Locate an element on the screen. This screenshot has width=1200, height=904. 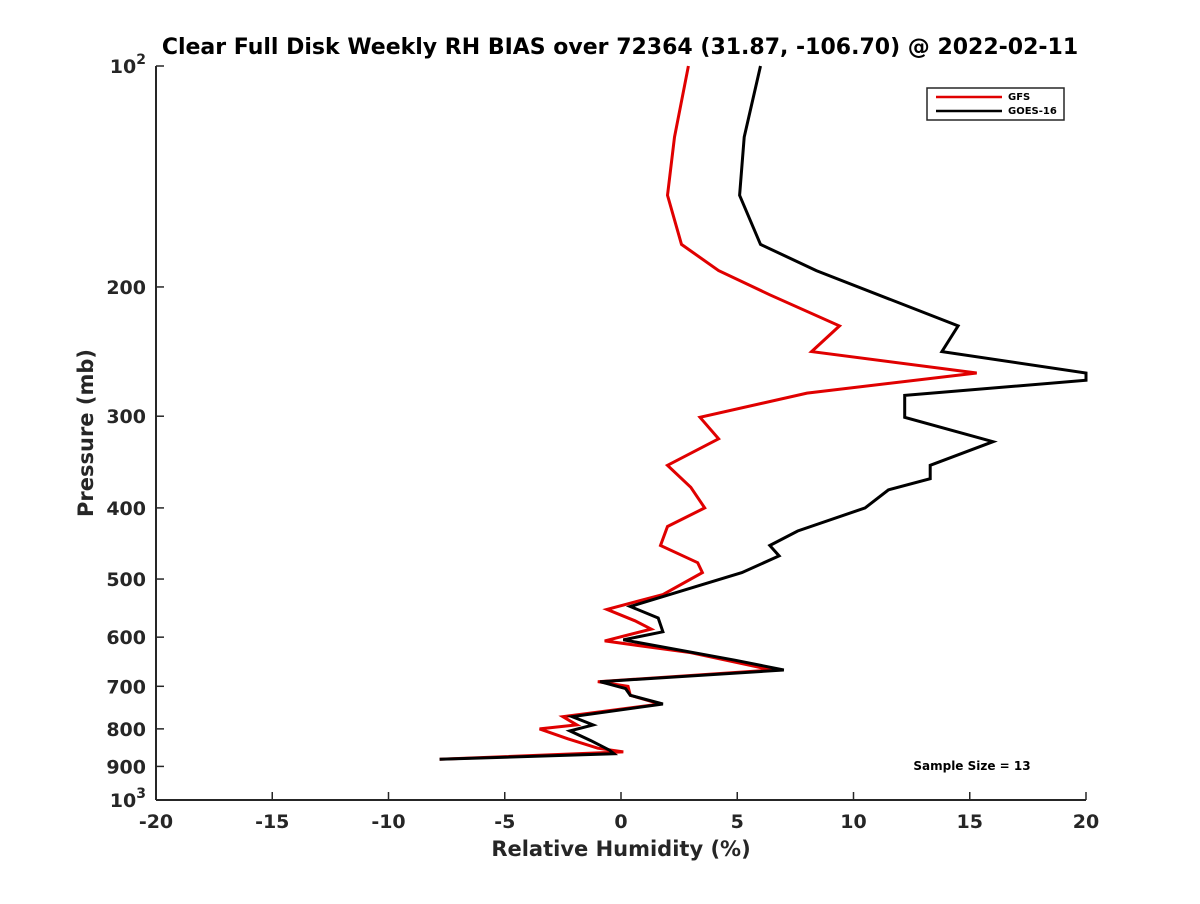
x-tick-label: 20 is located at coordinates (1086, 822).